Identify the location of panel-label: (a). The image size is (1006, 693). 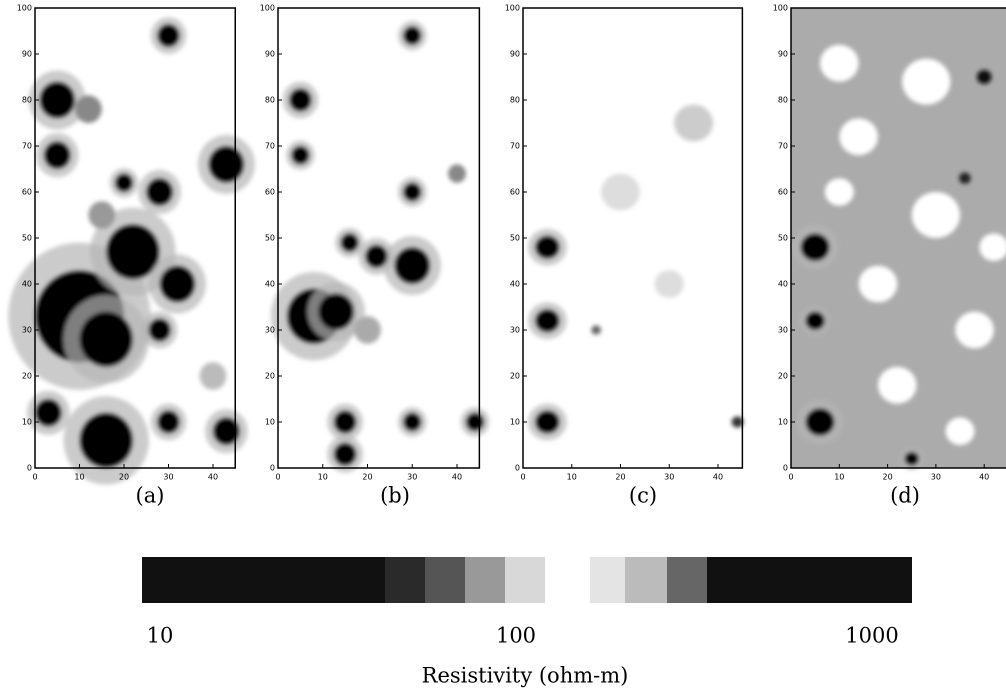
(150, 496).